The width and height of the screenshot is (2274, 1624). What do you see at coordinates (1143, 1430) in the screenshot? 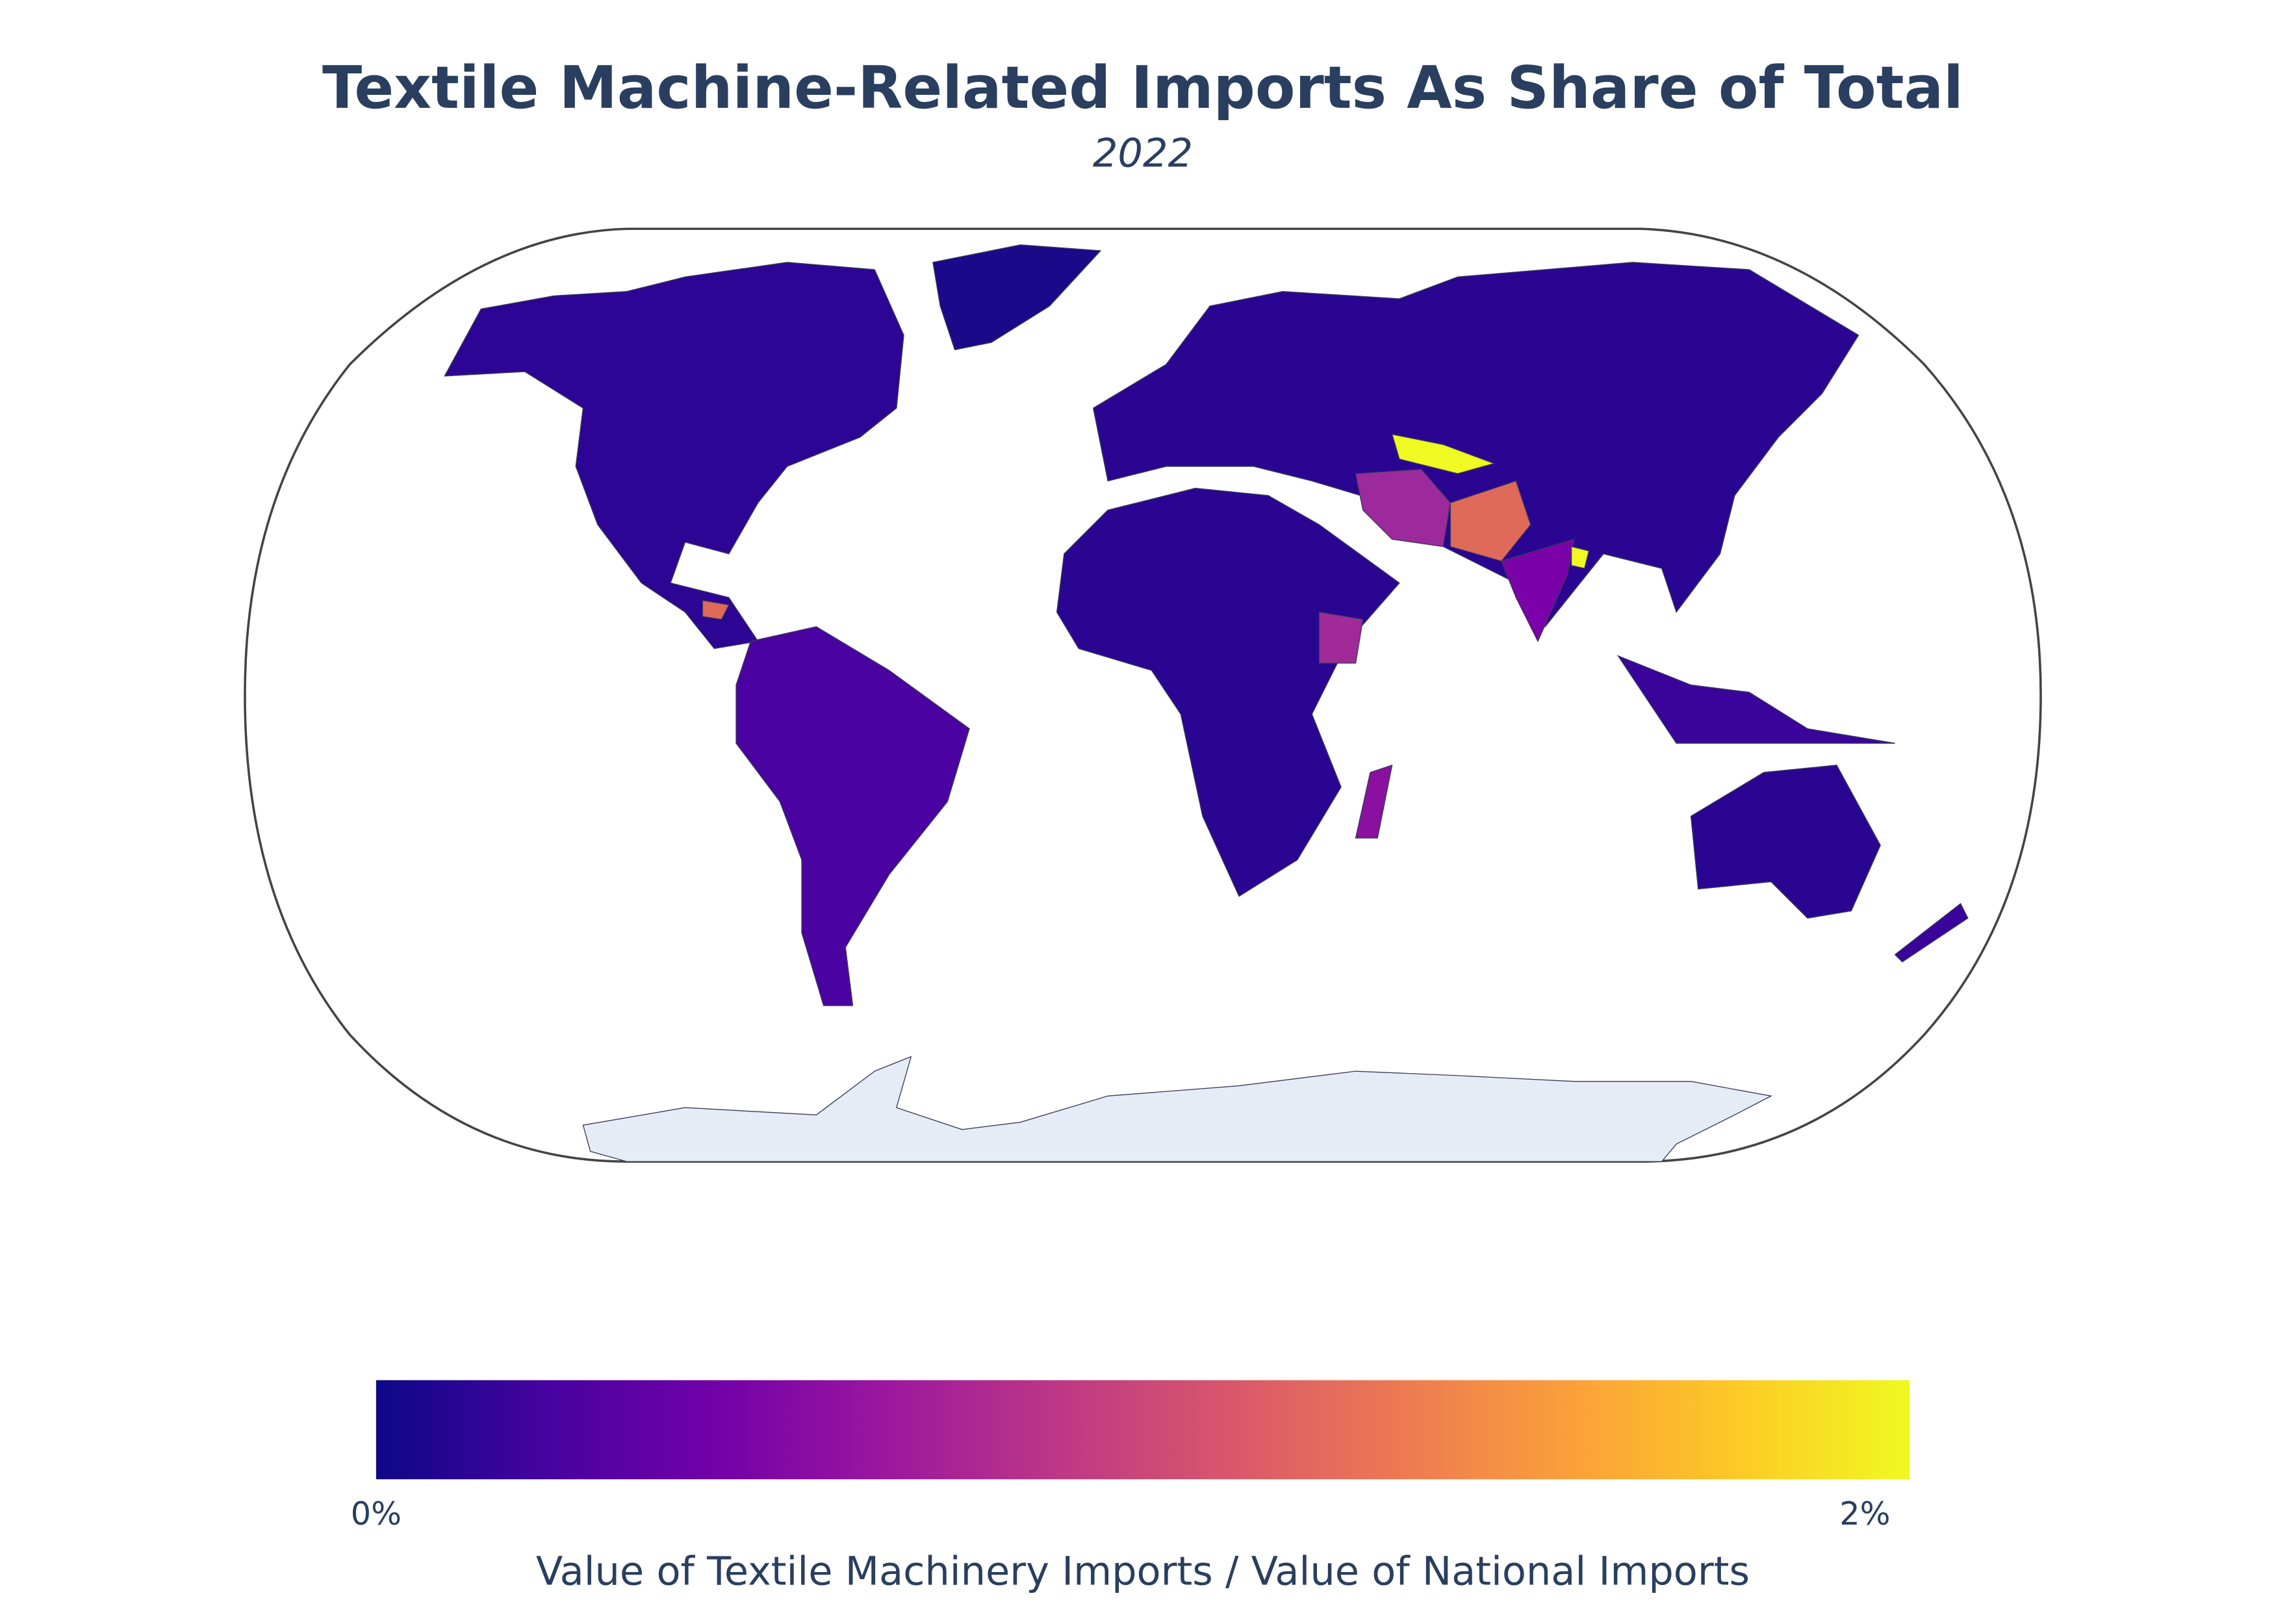
I see `colorbar-gradient` at bounding box center [1143, 1430].